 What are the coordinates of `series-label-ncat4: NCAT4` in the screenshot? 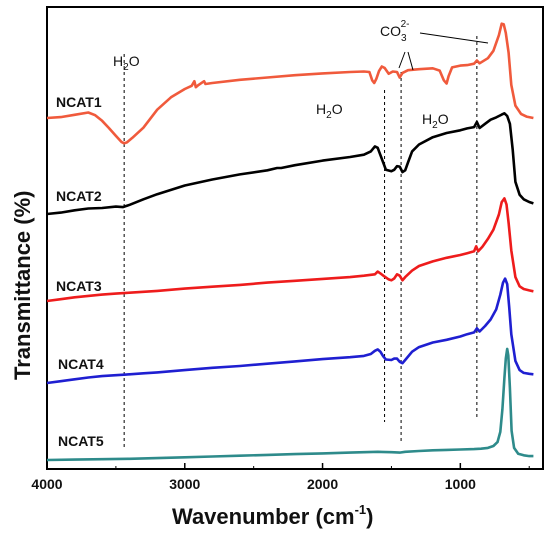 It's located at (81, 364).